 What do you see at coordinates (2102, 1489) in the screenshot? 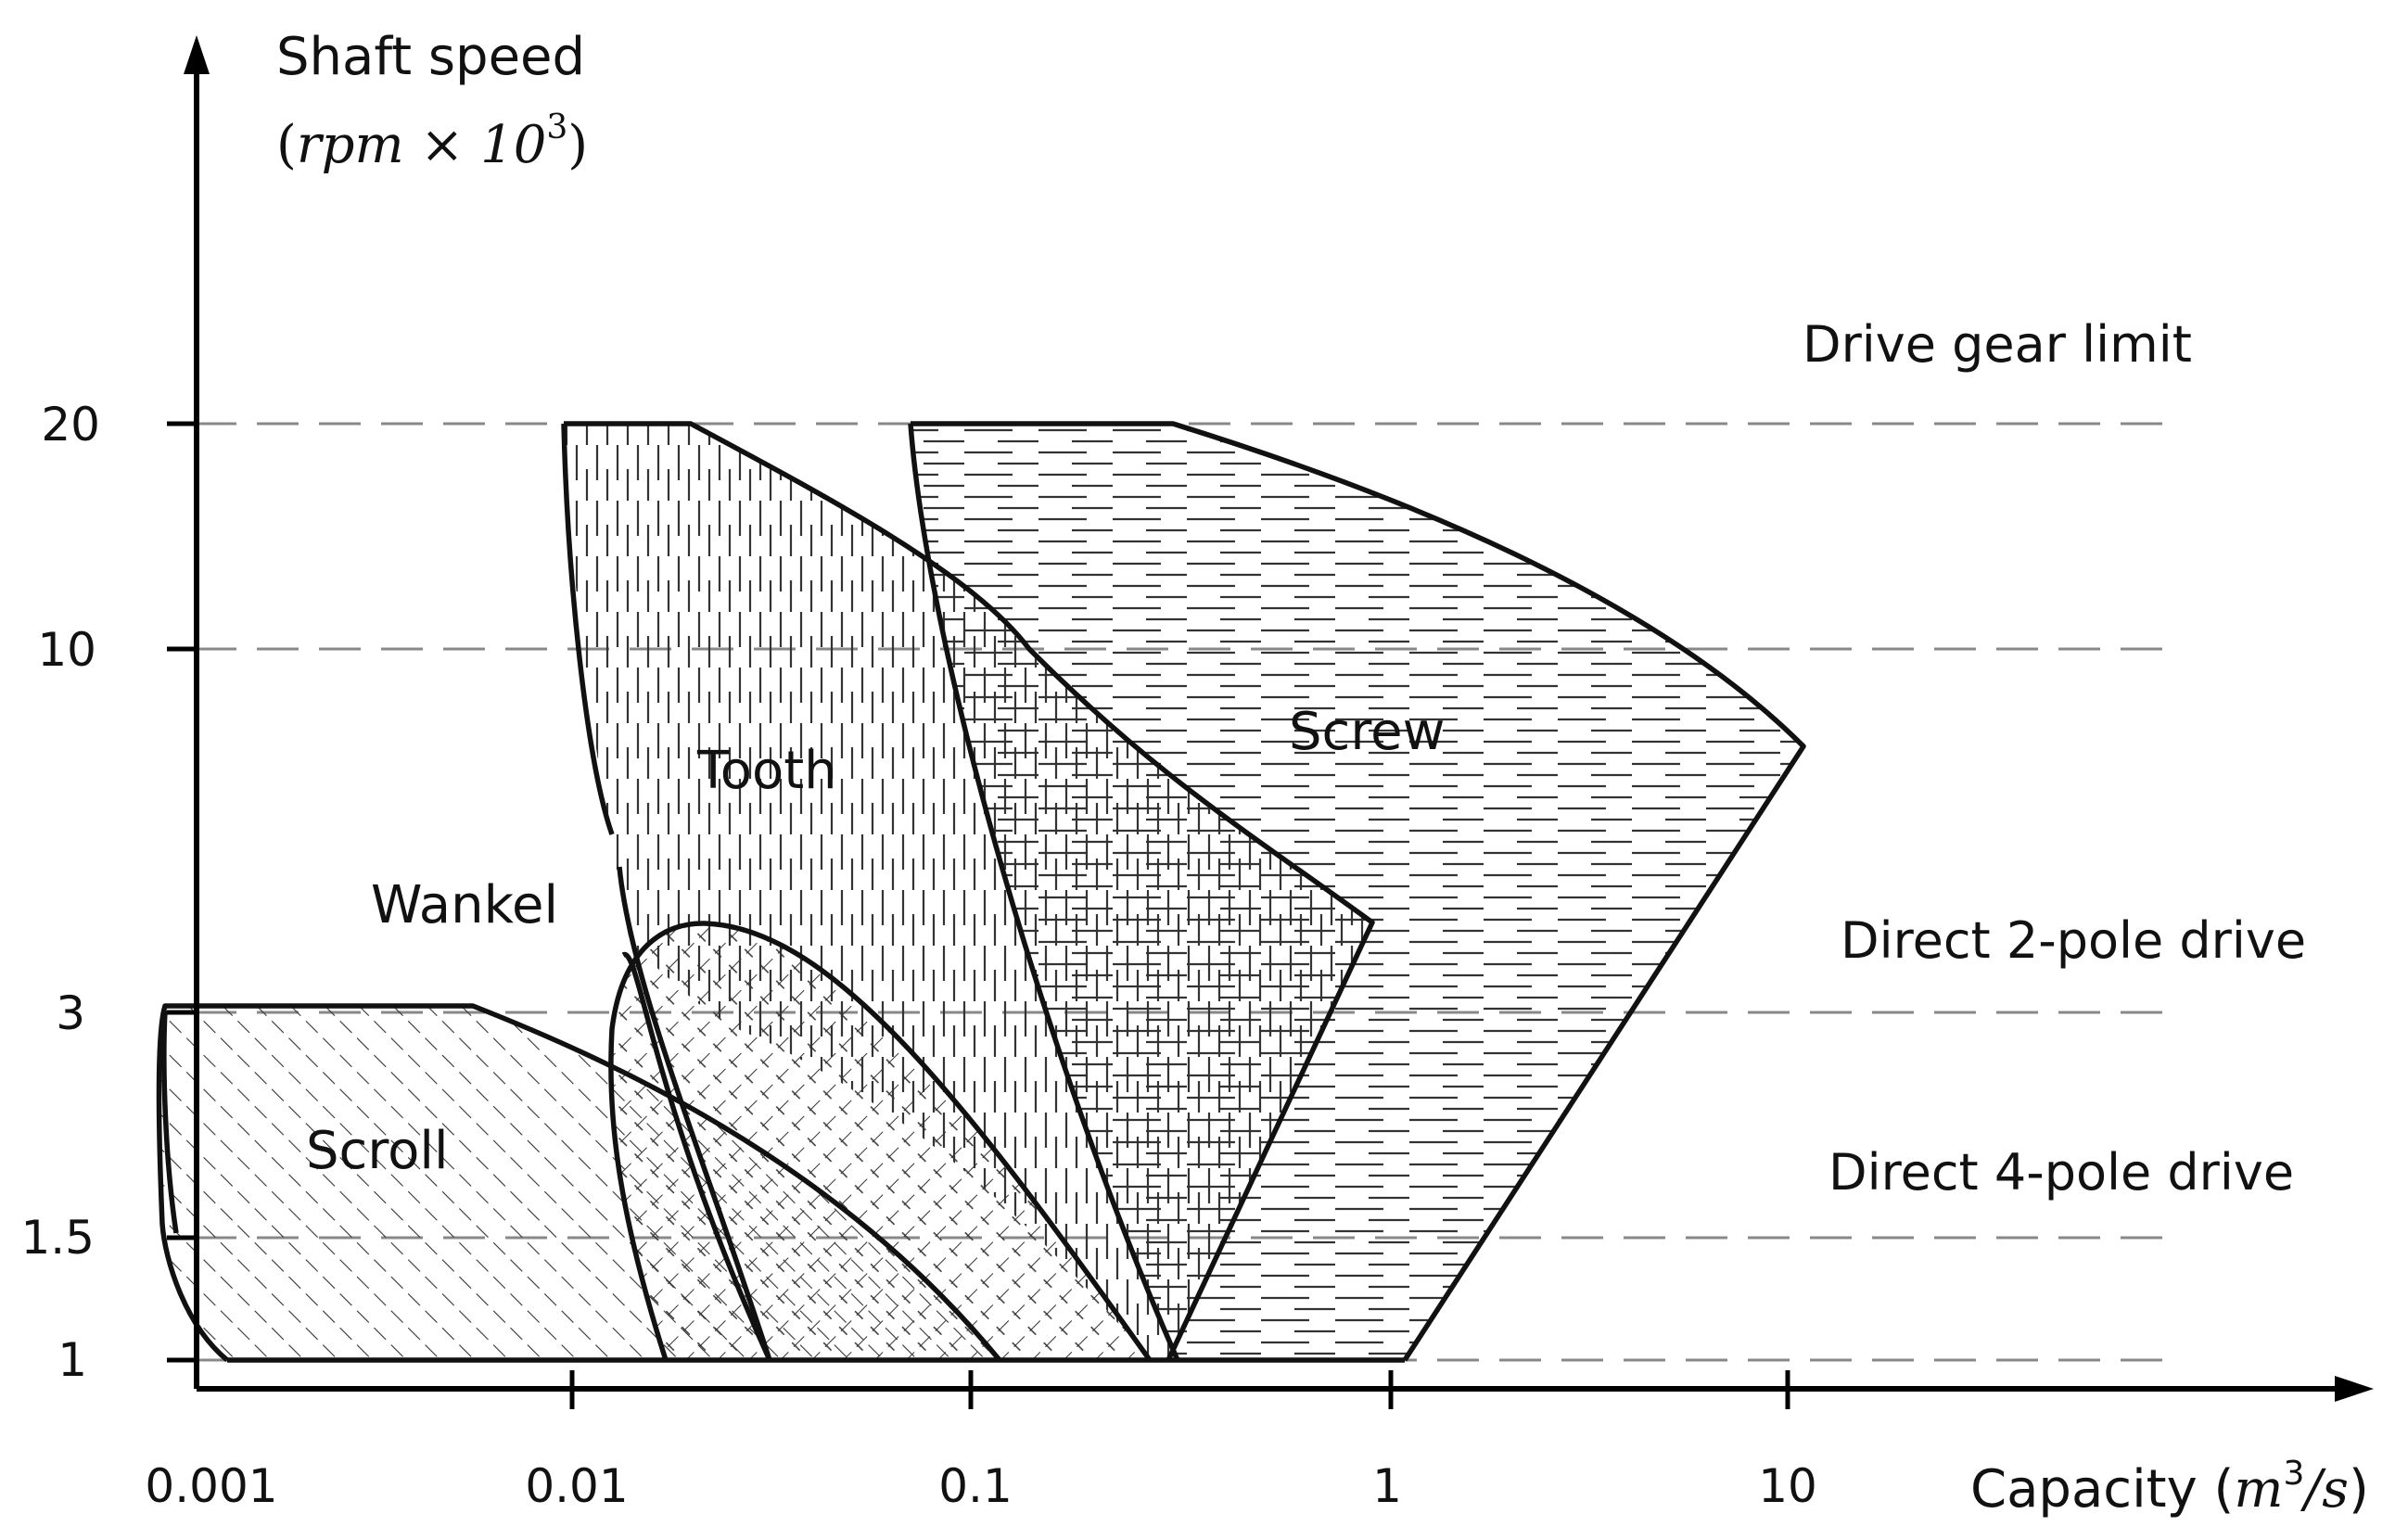
I see `x-axis-title-text: Capacity (` at bounding box center [2102, 1489].